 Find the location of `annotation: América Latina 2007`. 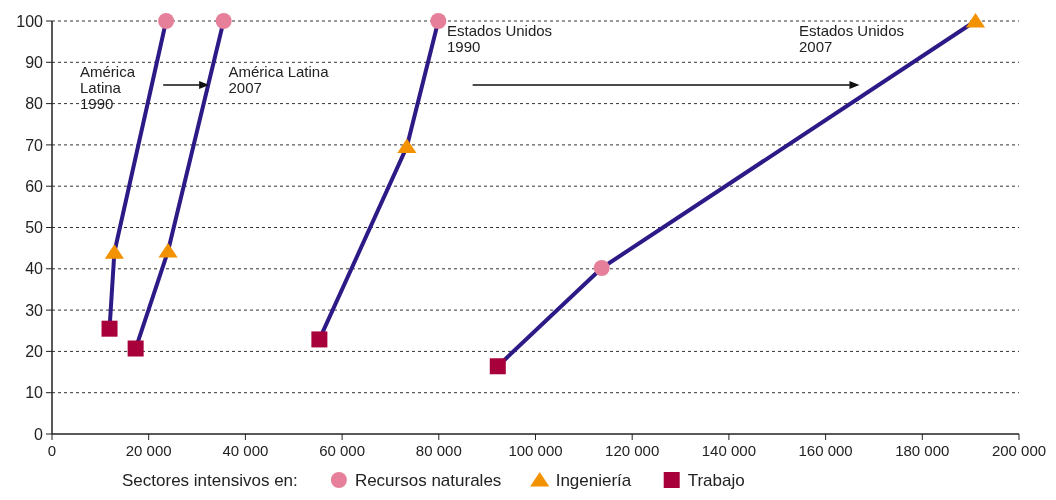

annotation: América Latina 2007 is located at coordinates (279, 80).